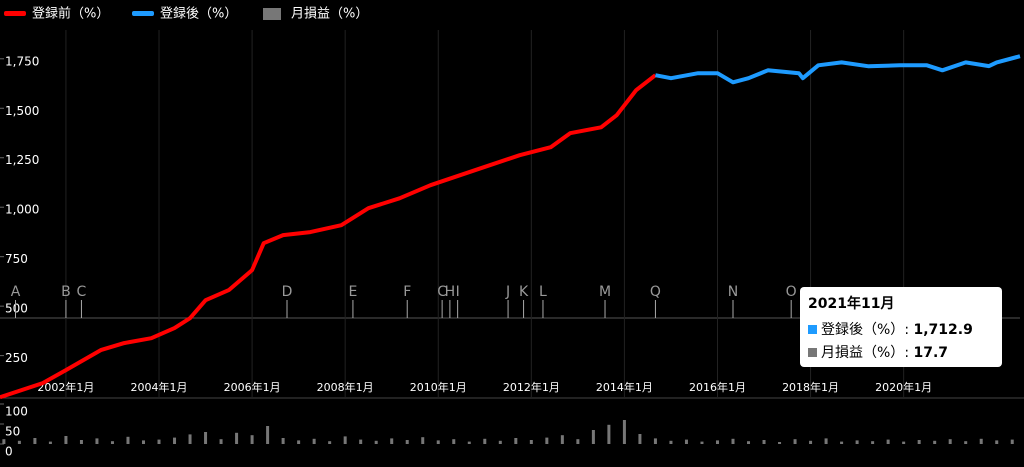 The width and height of the screenshot is (1024, 467). What do you see at coordinates (16, 259) in the screenshot?
I see `y-tick-label: 750` at bounding box center [16, 259].